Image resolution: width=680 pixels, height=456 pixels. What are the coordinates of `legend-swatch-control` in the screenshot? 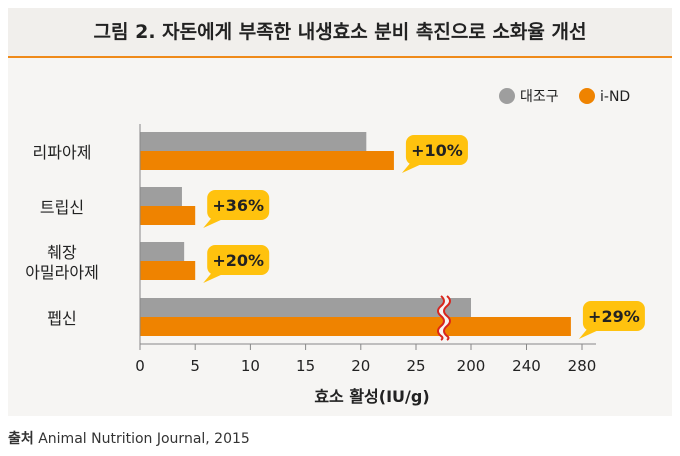 It's located at (507, 96).